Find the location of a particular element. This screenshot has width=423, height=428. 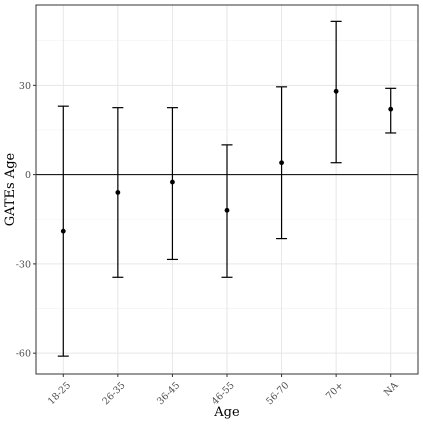

x-tick-label: 46-55 is located at coordinates (223, 393).